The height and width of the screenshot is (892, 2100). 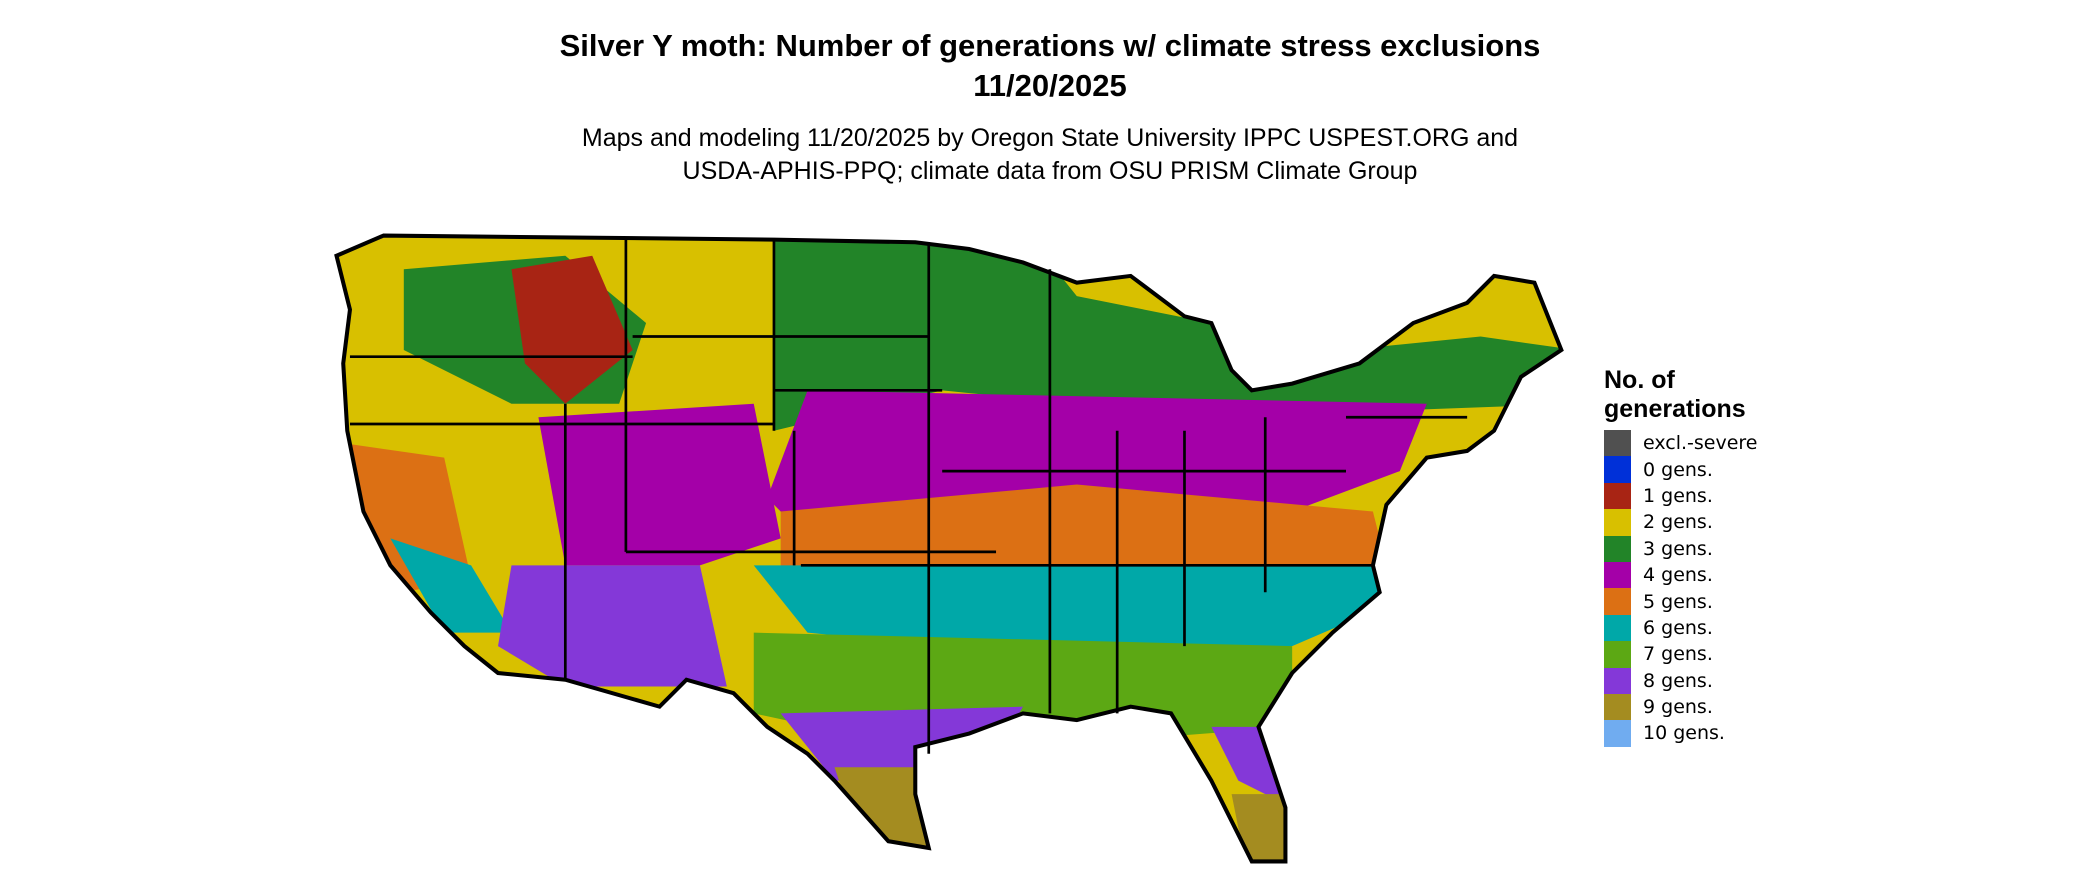 I want to click on legend-item: 3 gens., so click(x=1681, y=548).